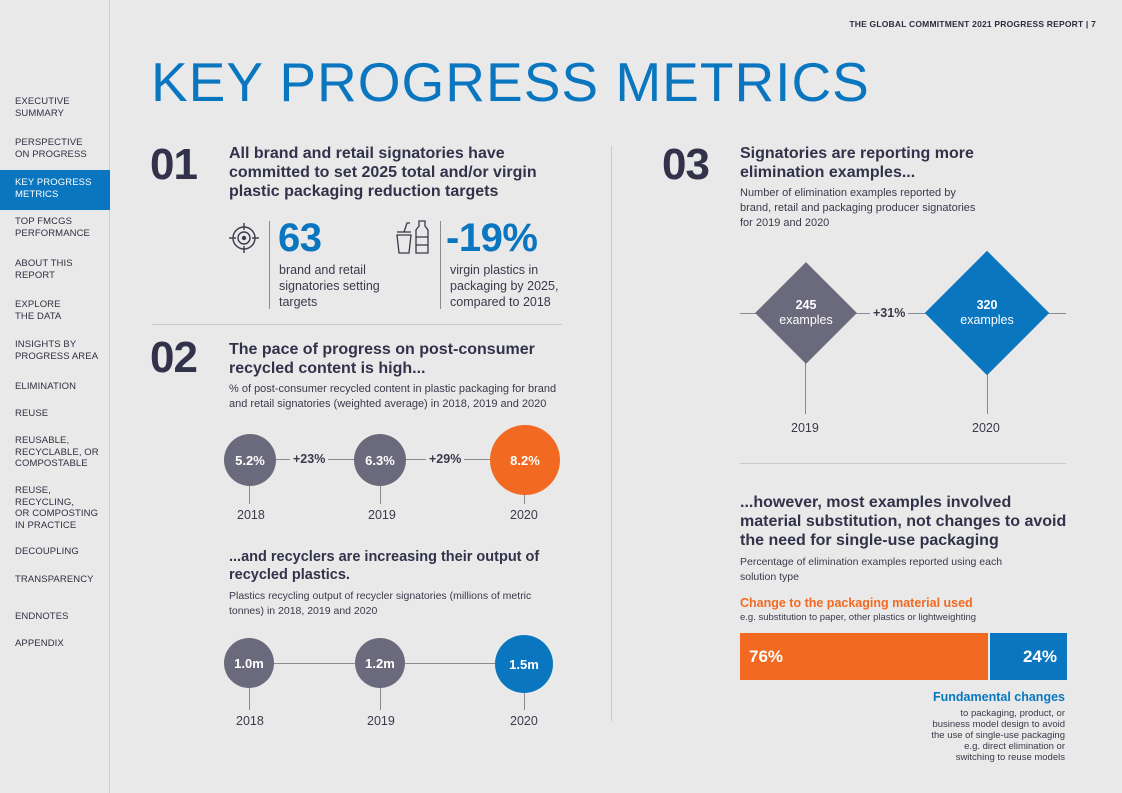  What do you see at coordinates (55, 190) in the screenshot?
I see `sidebar-item-key-progress-metrics: KEY PROGRESS METRICS` at bounding box center [55, 190].